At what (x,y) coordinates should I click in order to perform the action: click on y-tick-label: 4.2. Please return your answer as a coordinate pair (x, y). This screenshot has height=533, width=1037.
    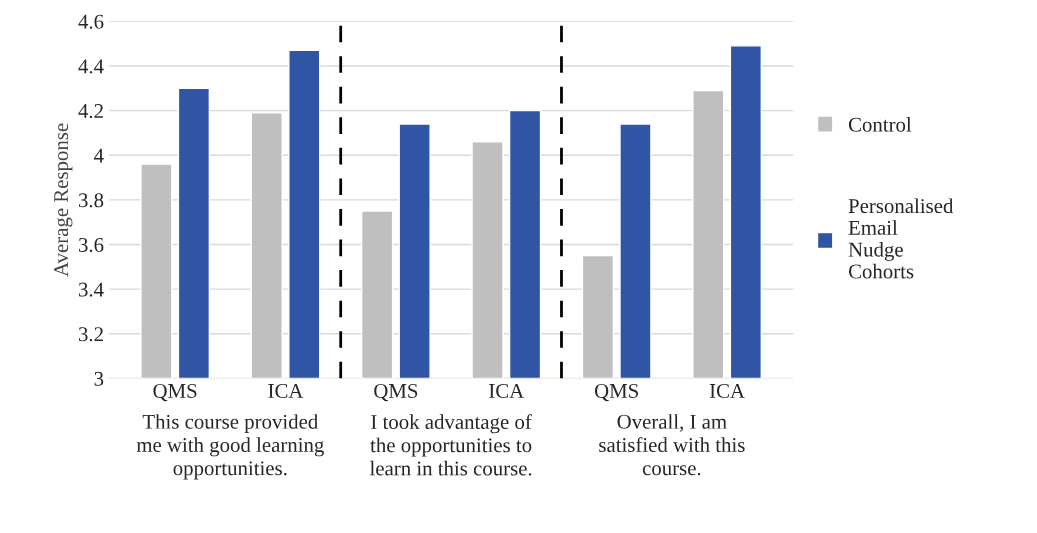
    Looking at the image, I should click on (90, 111).